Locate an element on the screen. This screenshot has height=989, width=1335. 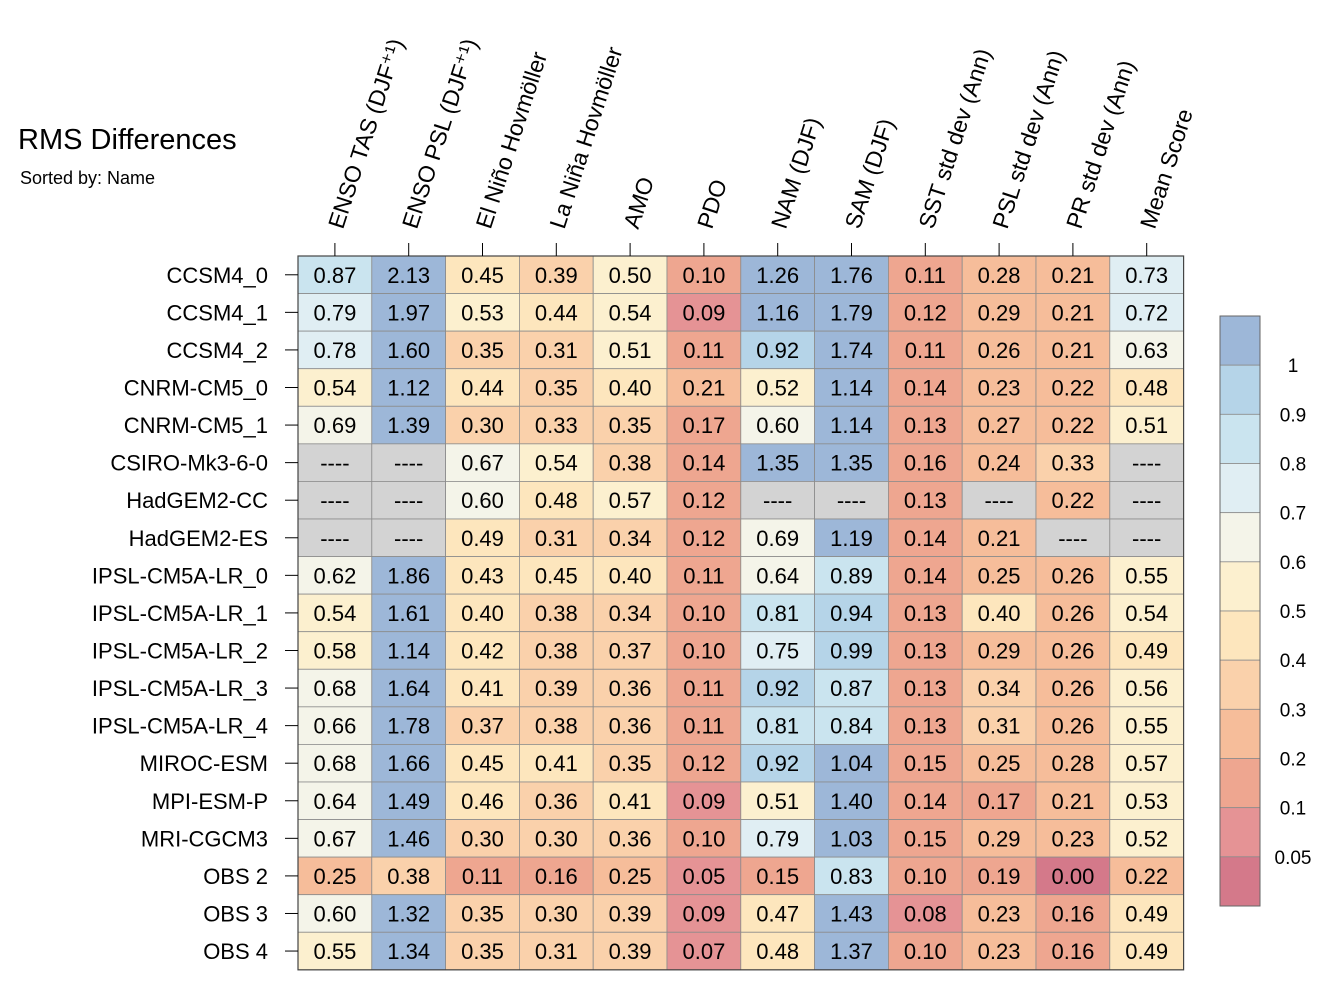
cell-value-label: 1.37 is located at coordinates (851, 951).